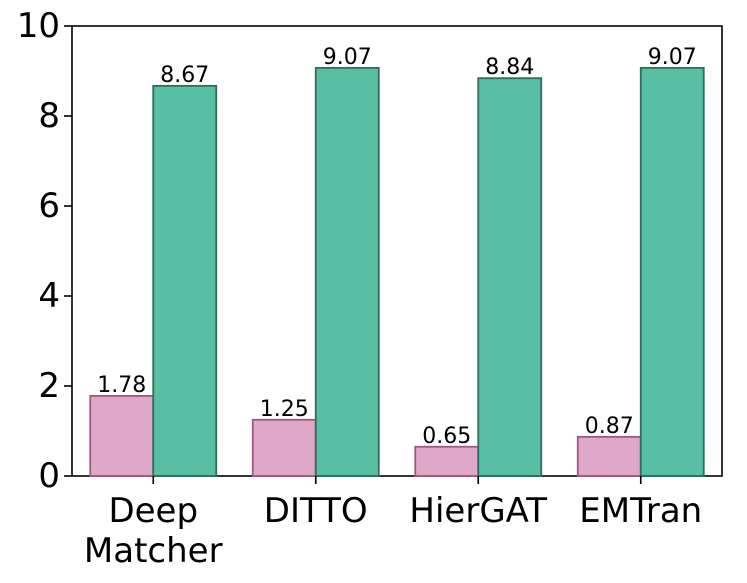 Image resolution: width=747 pixels, height=583 pixels. Describe the element at coordinates (609, 426) in the screenshot. I see `data-label: 0.87` at that location.